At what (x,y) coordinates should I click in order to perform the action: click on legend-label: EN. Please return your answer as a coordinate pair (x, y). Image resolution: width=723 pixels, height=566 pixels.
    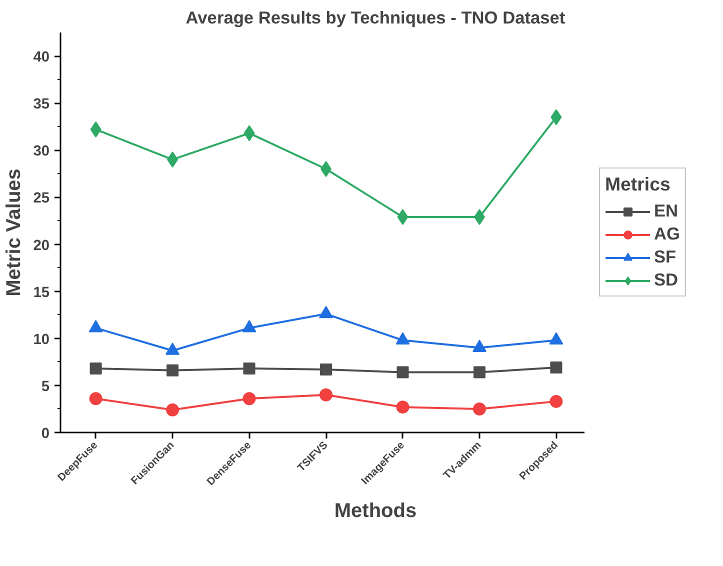
    Looking at the image, I should click on (666, 211).